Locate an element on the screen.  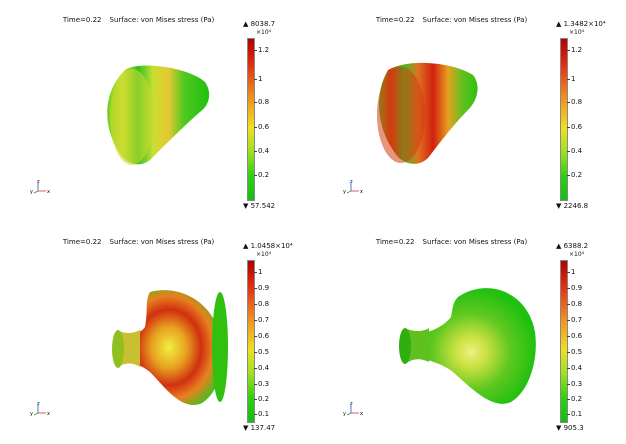
legend-min: ▼ 57.542 is located at coordinates (259, 206).